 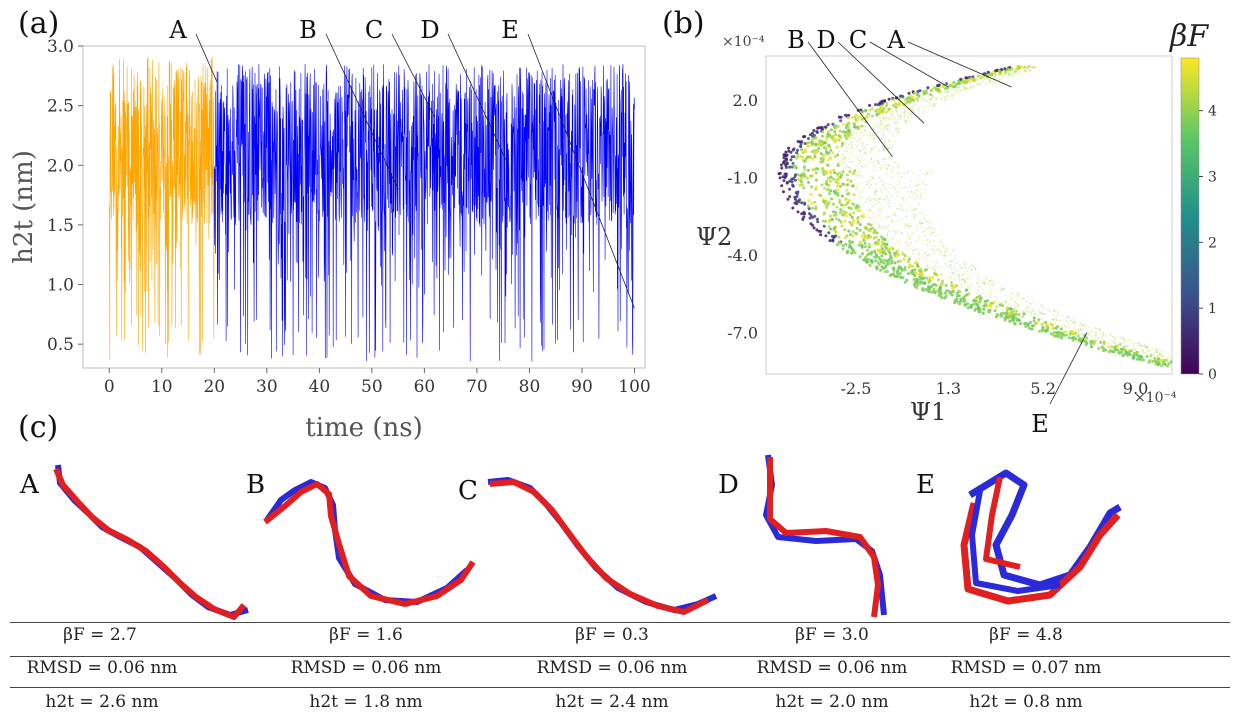 What do you see at coordinates (634, 387) in the screenshot?
I see `x-tick-label: 100` at bounding box center [634, 387].